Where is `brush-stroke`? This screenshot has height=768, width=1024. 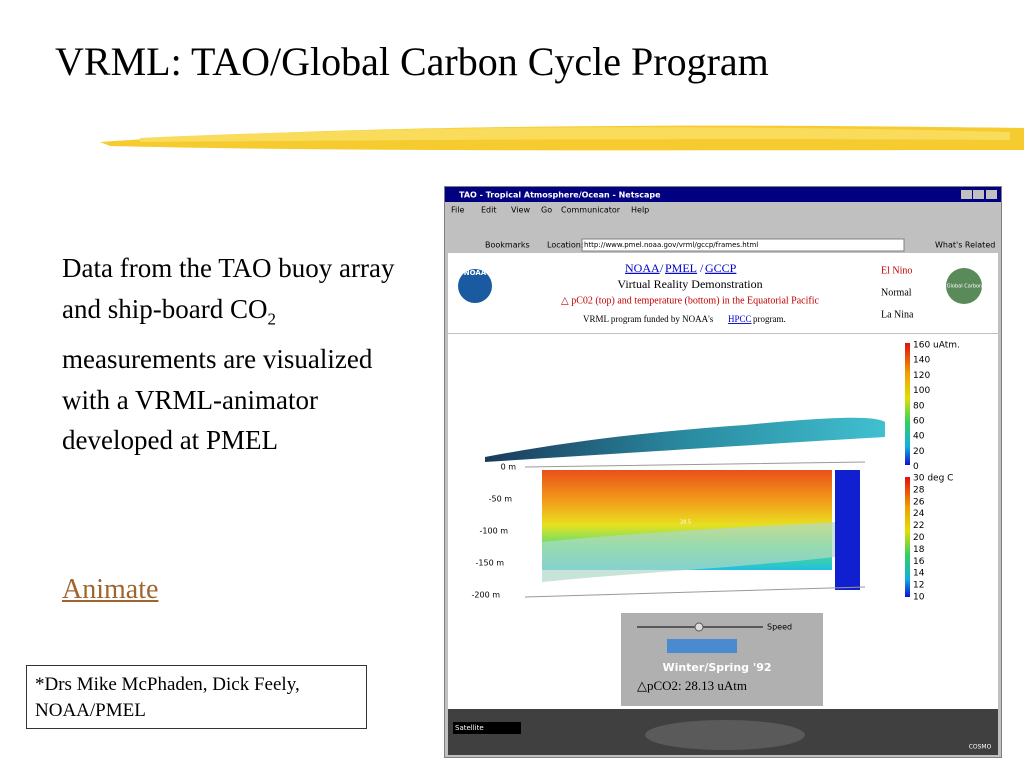
brush-stroke is located at coordinates (562, 138).